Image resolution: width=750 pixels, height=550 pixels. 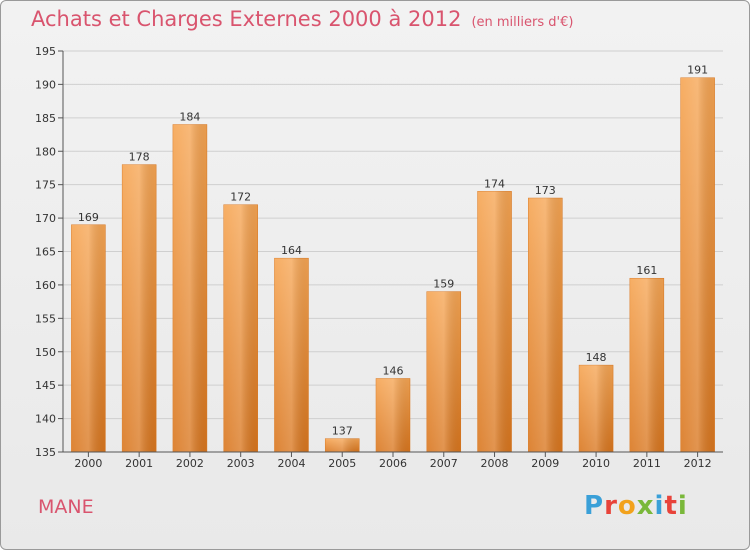 I want to click on value-label: 172, so click(x=240, y=197).